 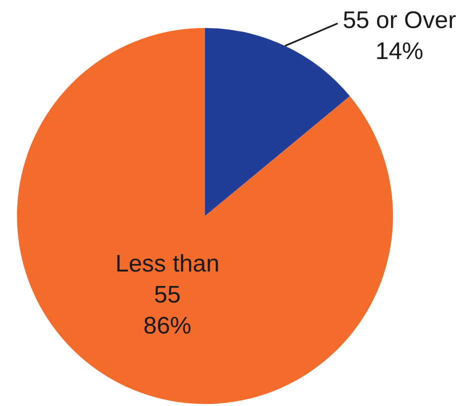 What do you see at coordinates (167, 279) in the screenshot?
I see `slice-label: Less than 55` at bounding box center [167, 279].